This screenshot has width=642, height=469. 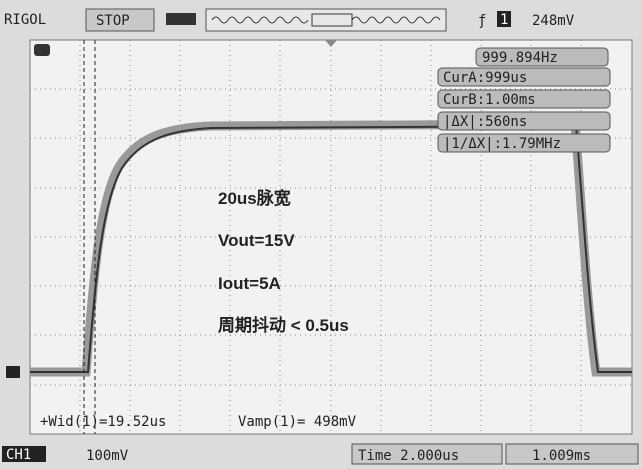 I want to click on delta-box, so click(x=524, y=121).